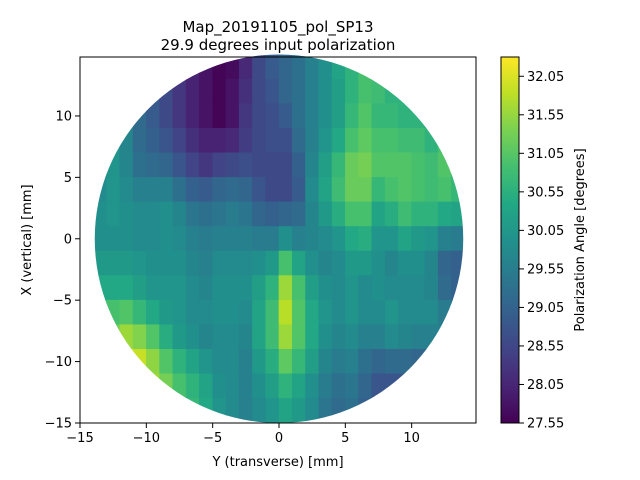  What do you see at coordinates (545, 154) in the screenshot?
I see `colorbar-tick-label: 31.05` at bounding box center [545, 154].